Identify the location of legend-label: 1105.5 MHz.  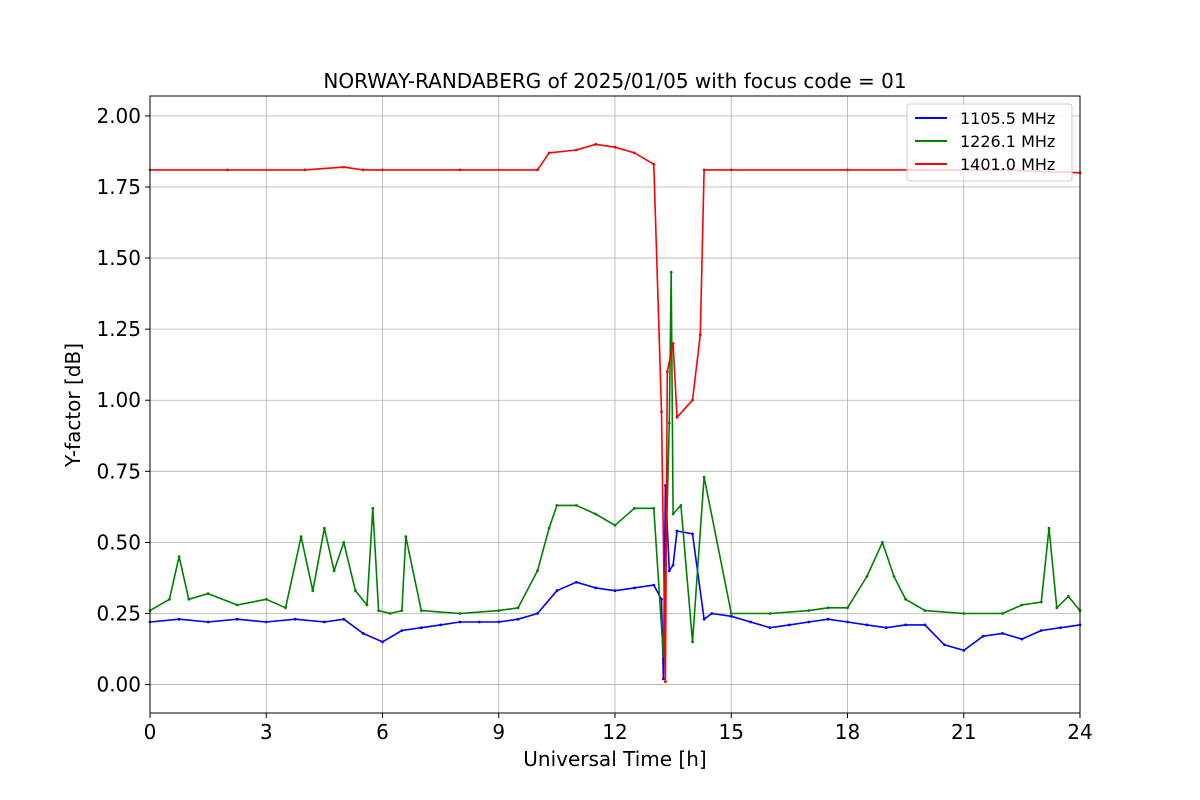
(1007, 118).